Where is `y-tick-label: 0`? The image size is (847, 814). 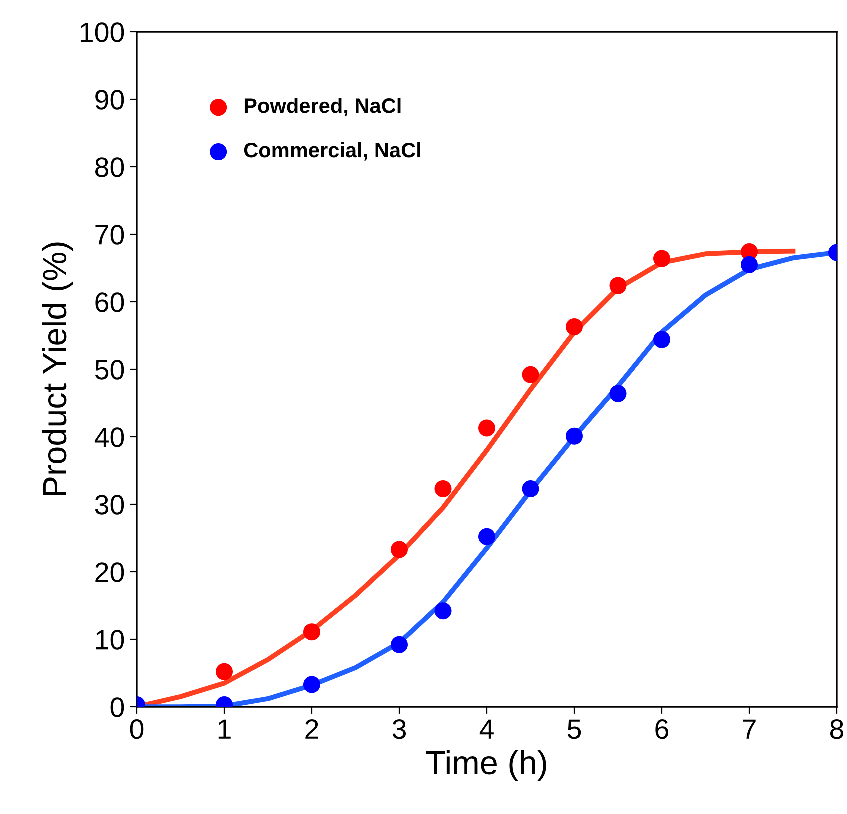
y-tick-label: 0 is located at coordinates (117, 708).